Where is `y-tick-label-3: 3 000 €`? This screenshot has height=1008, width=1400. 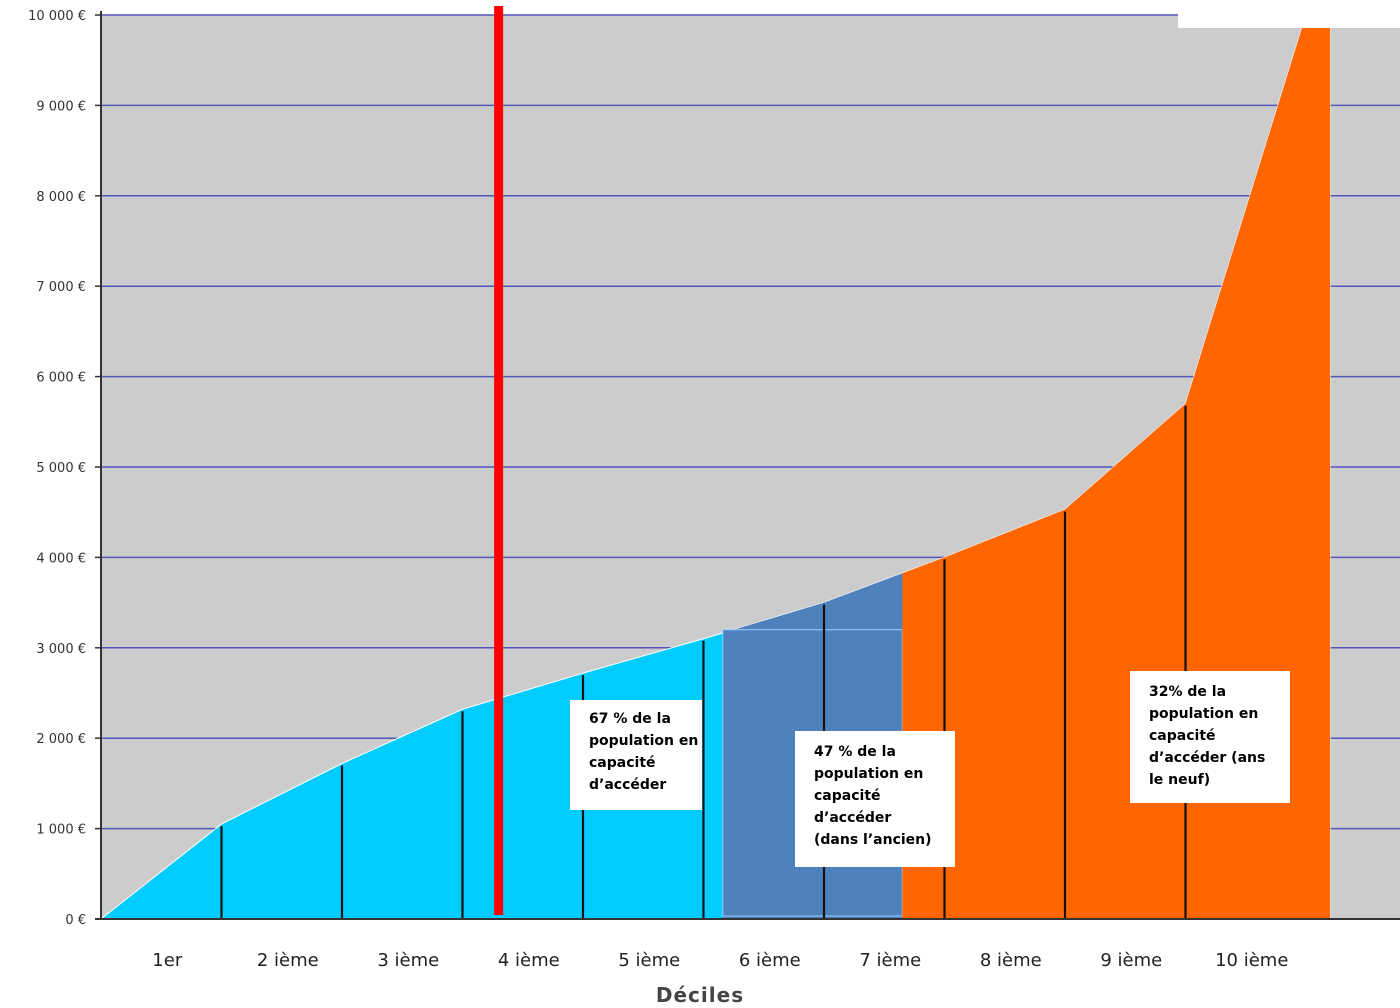 y-tick-label-3: 3 000 € is located at coordinates (61, 649).